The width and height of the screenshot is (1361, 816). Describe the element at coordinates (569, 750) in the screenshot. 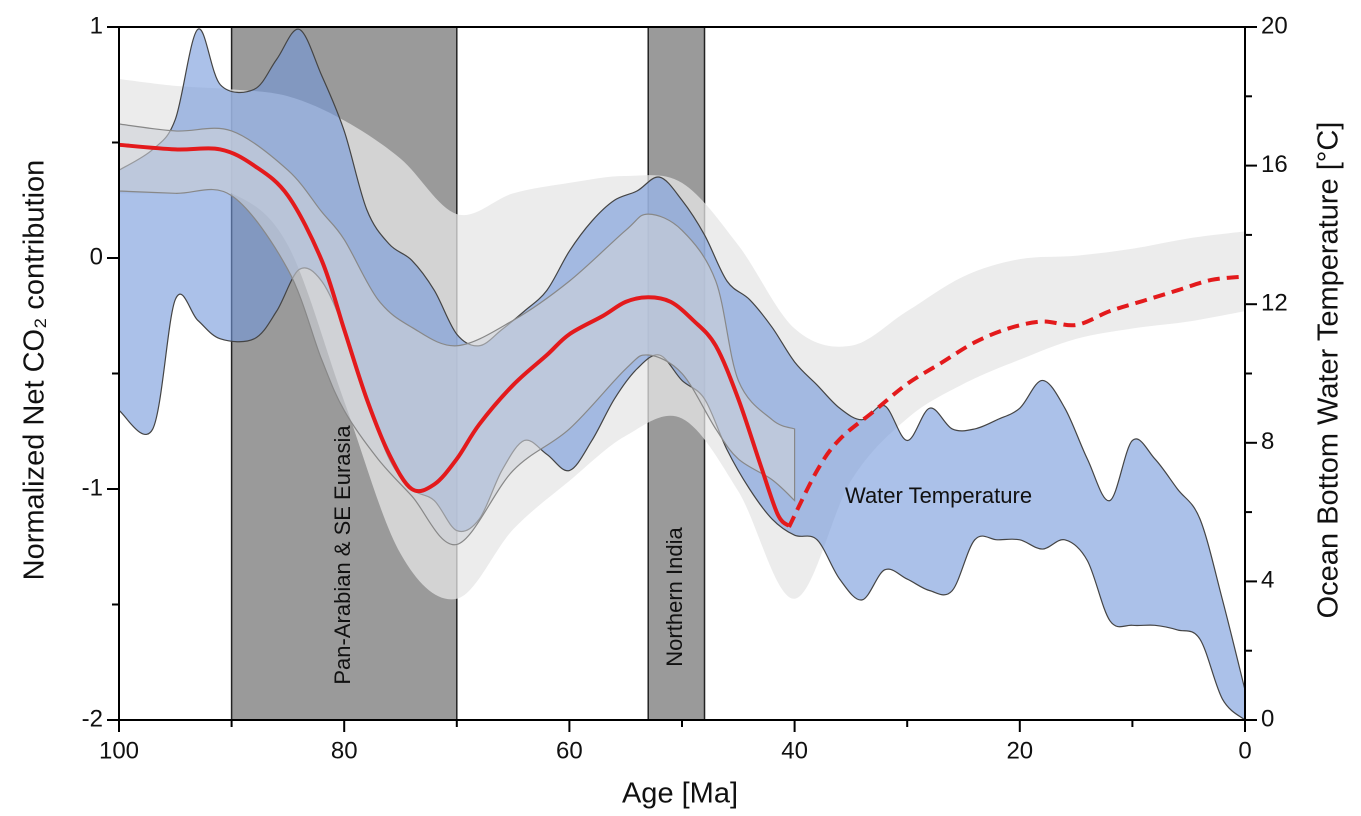

I see `x-tick-label: 60` at that location.